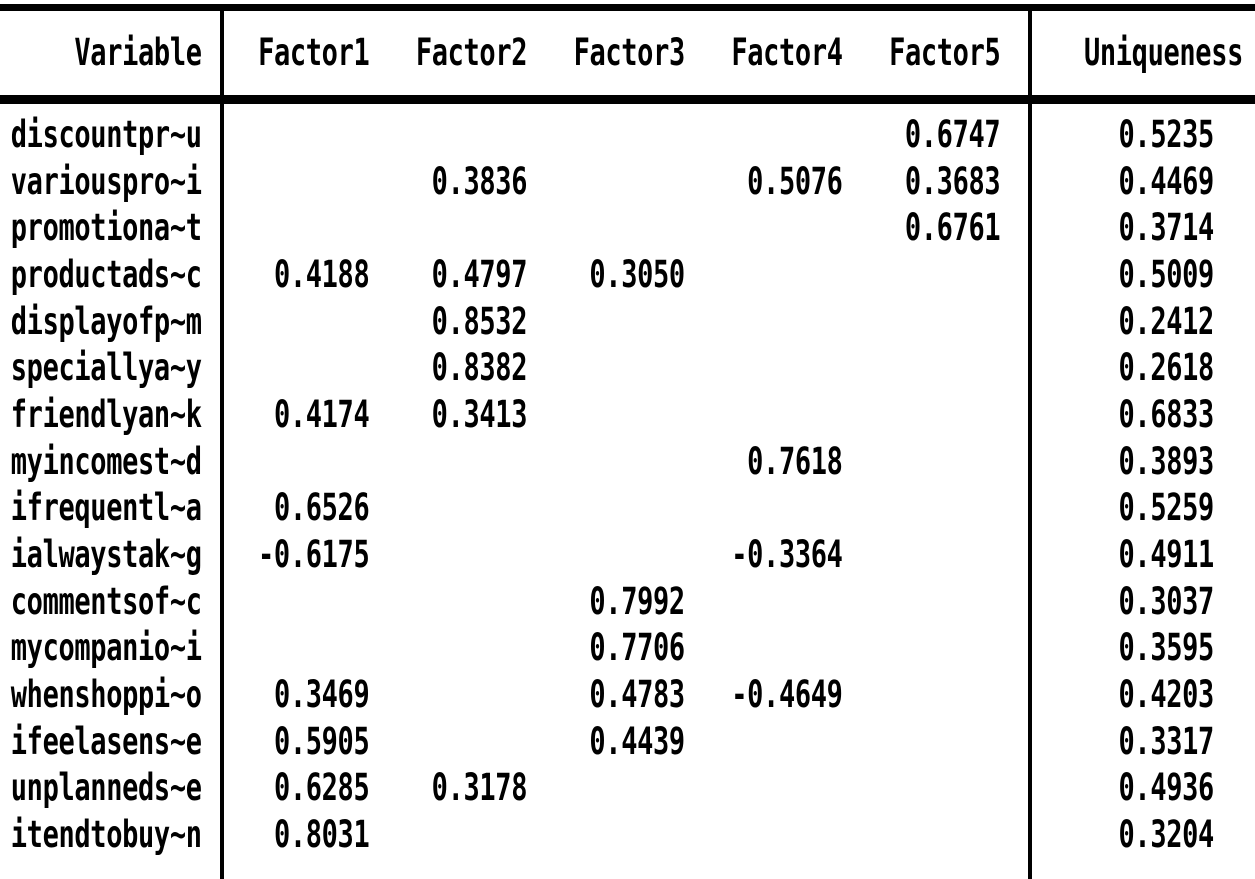  What do you see at coordinates (1166, 275) in the screenshot?
I see `uniqueness-cell: 0.5009` at bounding box center [1166, 275].